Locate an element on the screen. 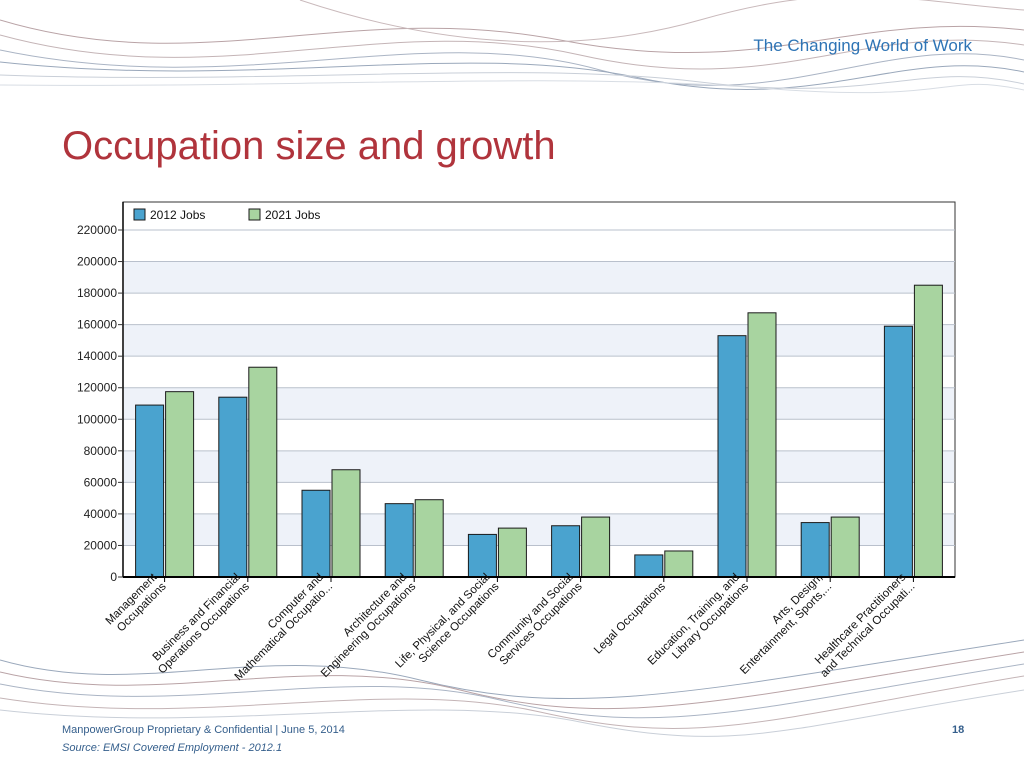 The width and height of the screenshot is (1024, 768). y-tick-label: 220000 is located at coordinates (97, 230).